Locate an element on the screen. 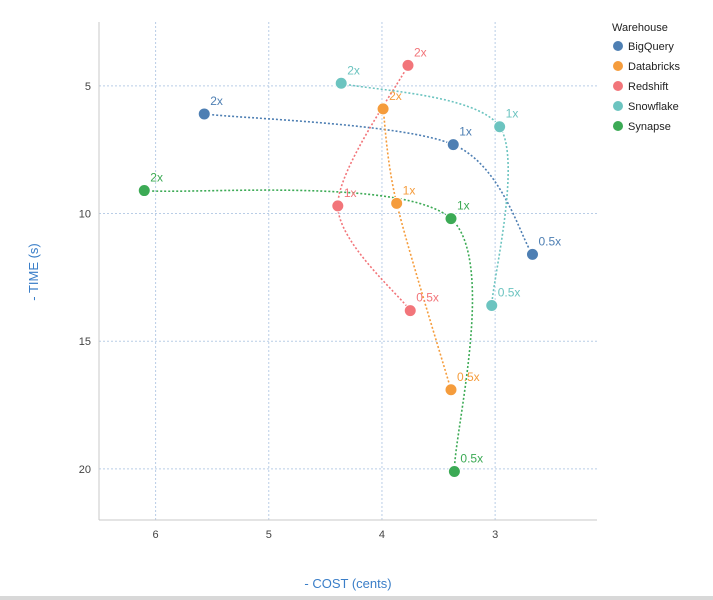  x-tick-label: 6 is located at coordinates (156, 535).